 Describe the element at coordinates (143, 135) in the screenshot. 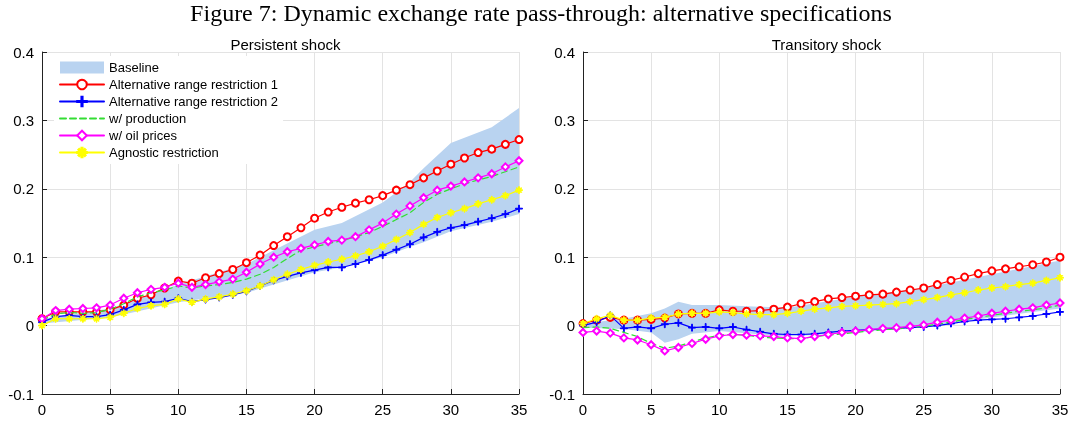

I see `legend-label: w/ oil prices` at that location.